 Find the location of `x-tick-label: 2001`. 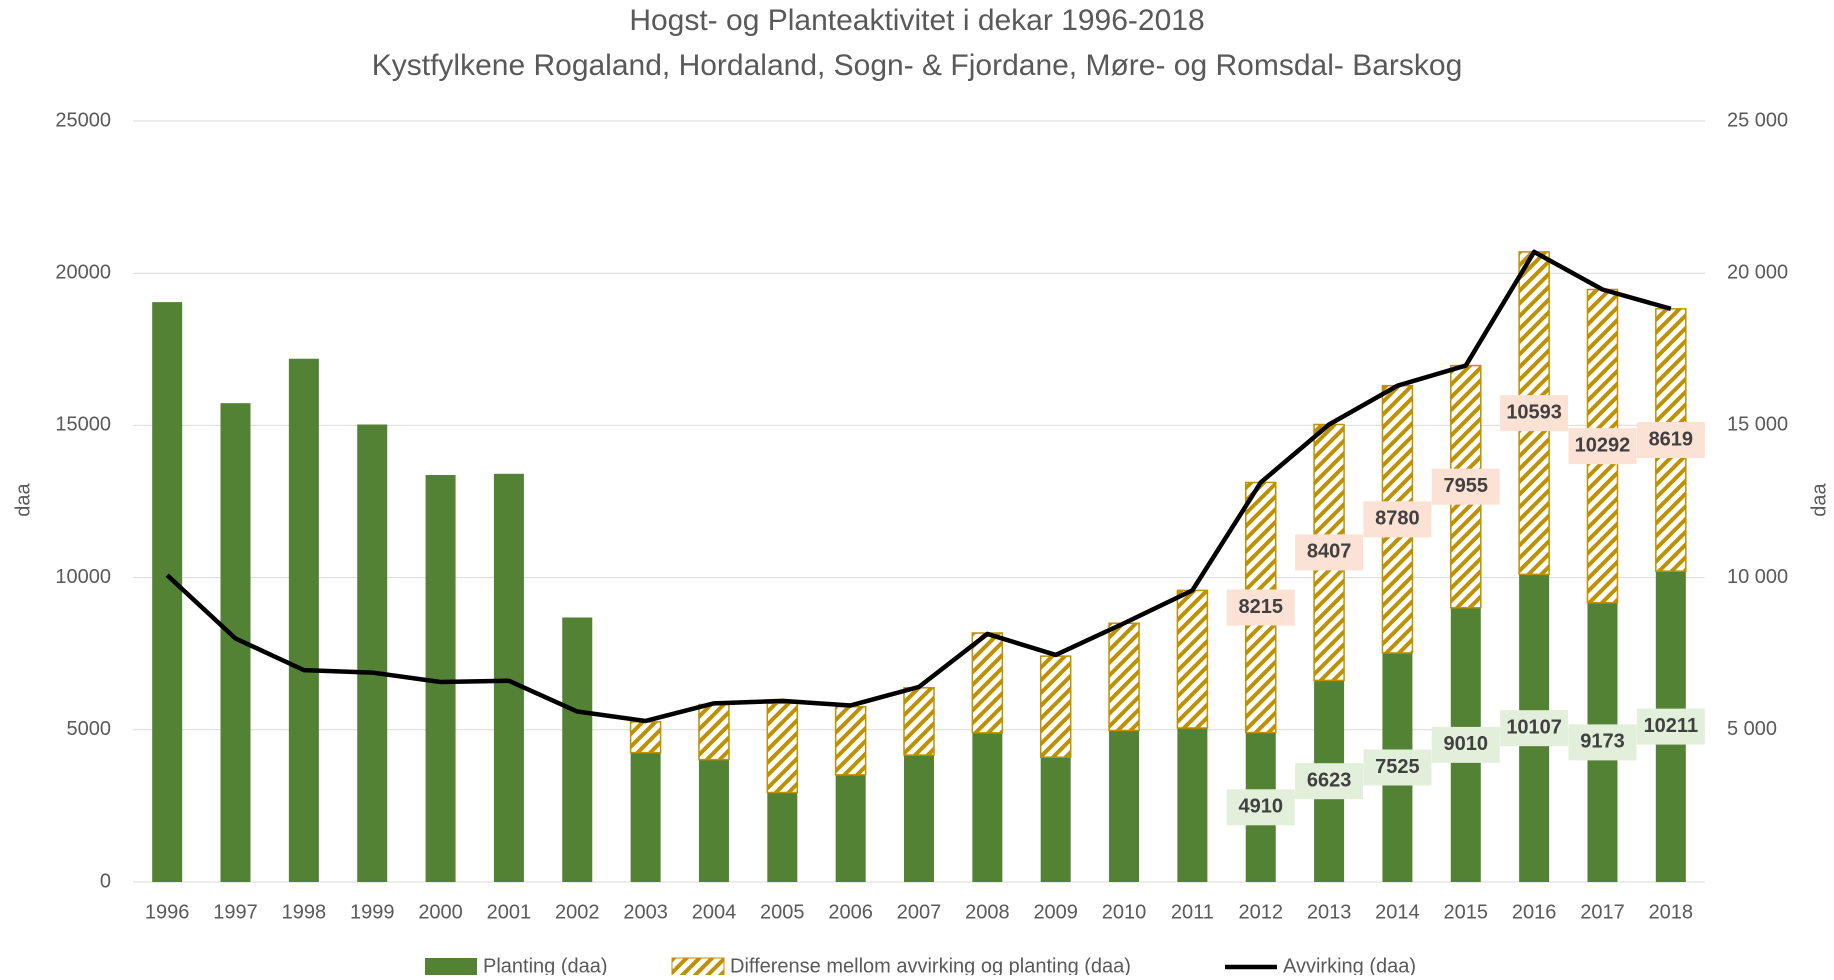

x-tick-label: 2001 is located at coordinates (509, 912).